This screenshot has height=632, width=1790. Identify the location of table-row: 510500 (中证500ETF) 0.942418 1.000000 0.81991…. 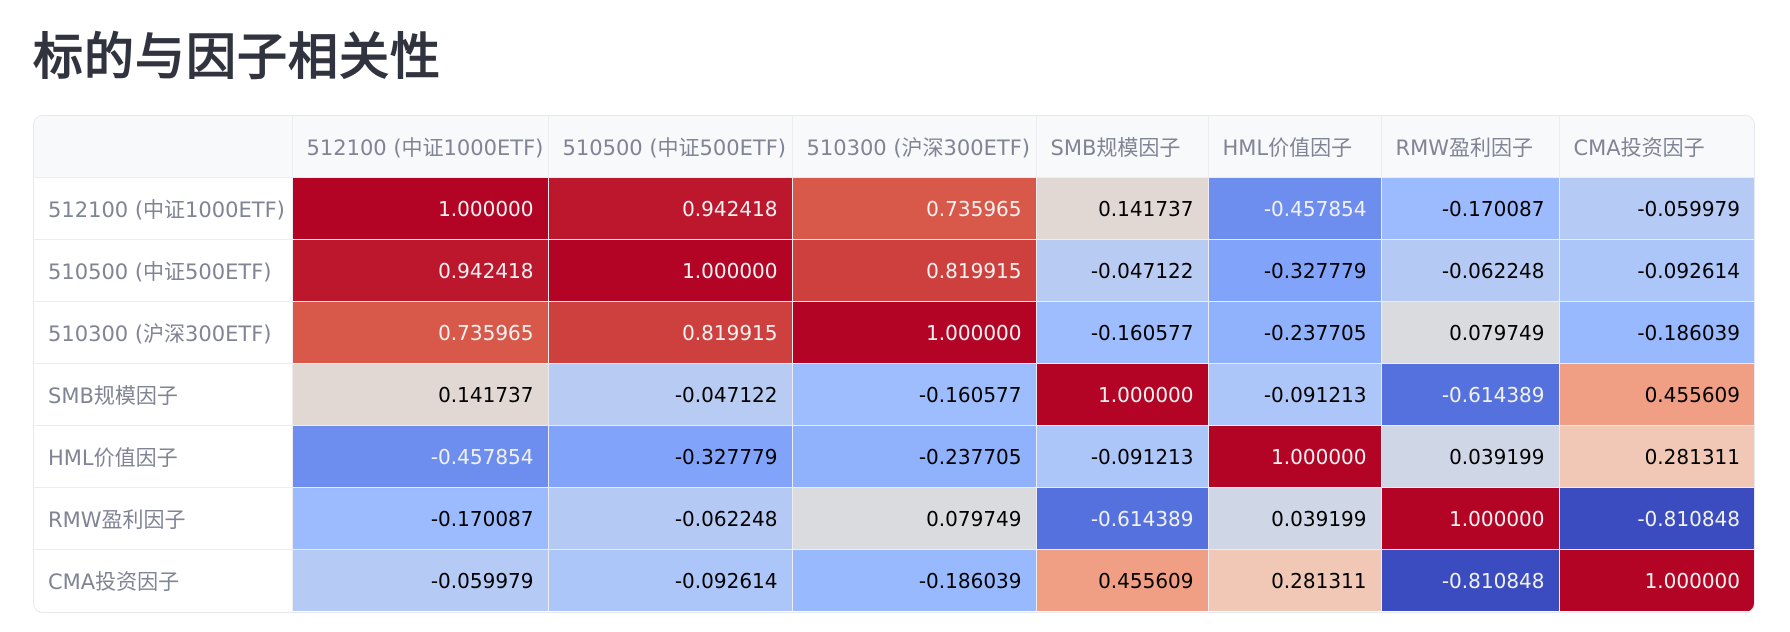
(894, 270).